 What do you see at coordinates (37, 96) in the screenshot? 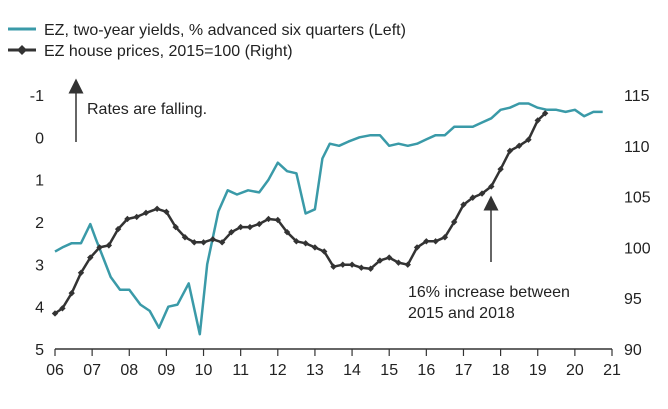
I see `left-tick-label: -1` at bounding box center [37, 96].